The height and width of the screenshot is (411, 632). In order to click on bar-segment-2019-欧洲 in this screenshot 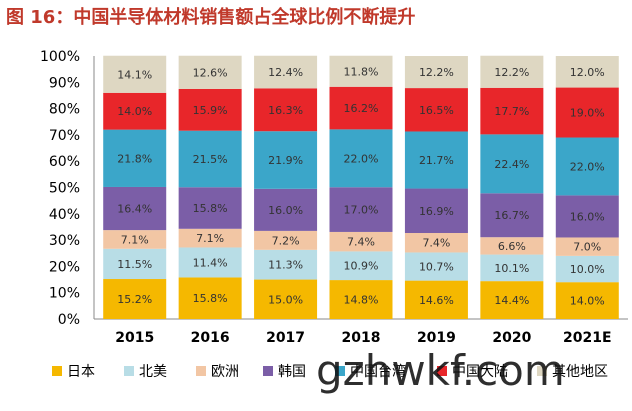, I will do `click(436, 242)`.